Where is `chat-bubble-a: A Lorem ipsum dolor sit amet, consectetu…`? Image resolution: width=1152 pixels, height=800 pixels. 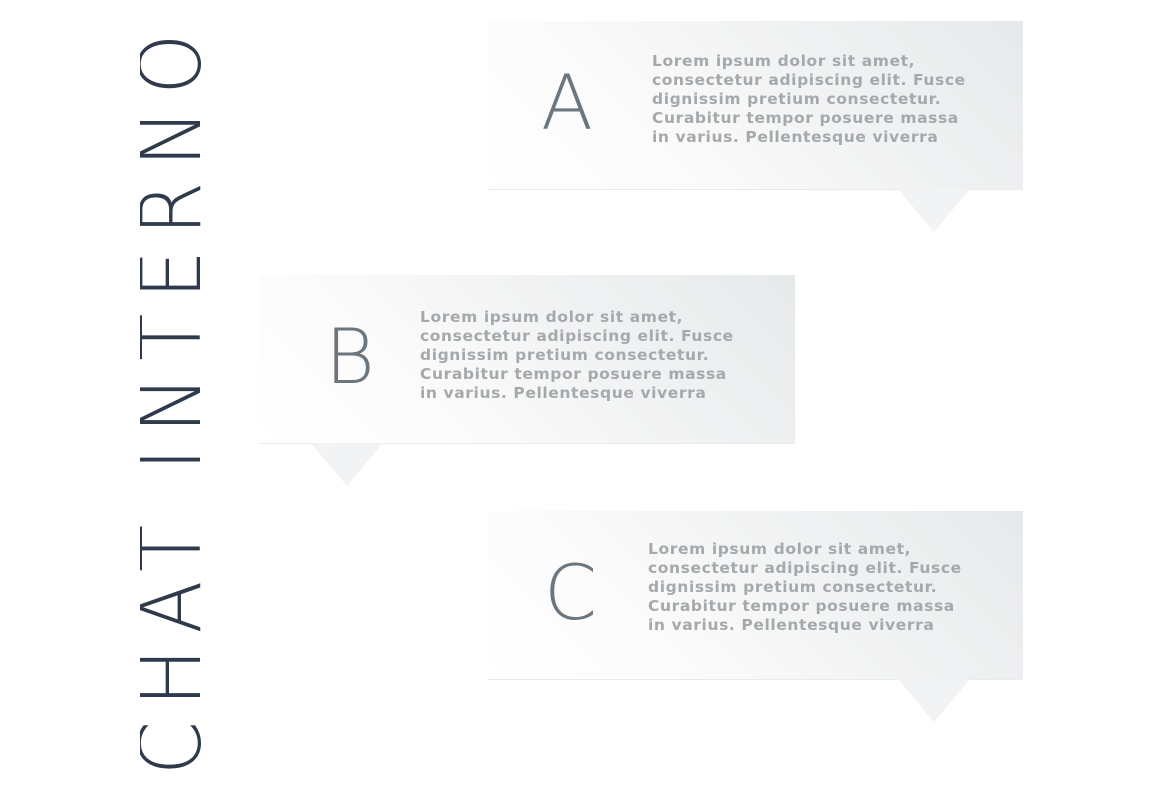
chat-bubble-a: A Lorem ipsum dolor sit amet, consectetu… is located at coordinates (755, 126).